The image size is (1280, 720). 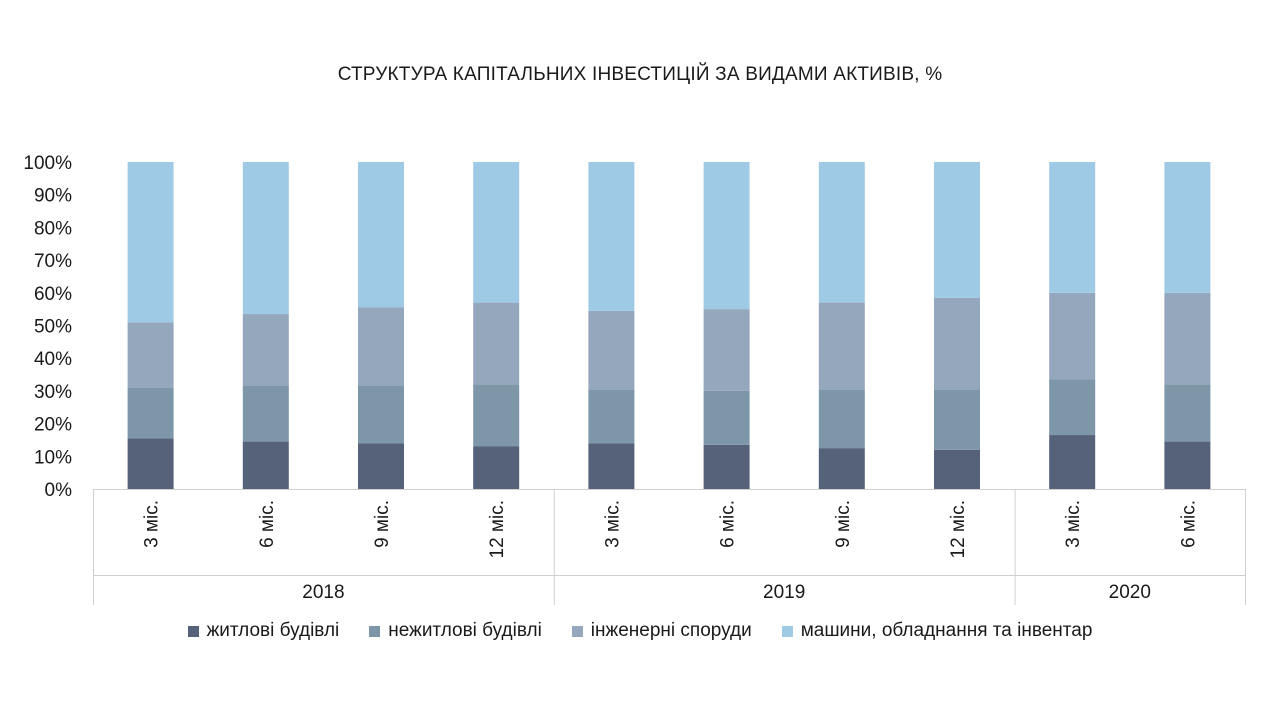 I want to click on y-tick-label: 40%, so click(x=53, y=359).